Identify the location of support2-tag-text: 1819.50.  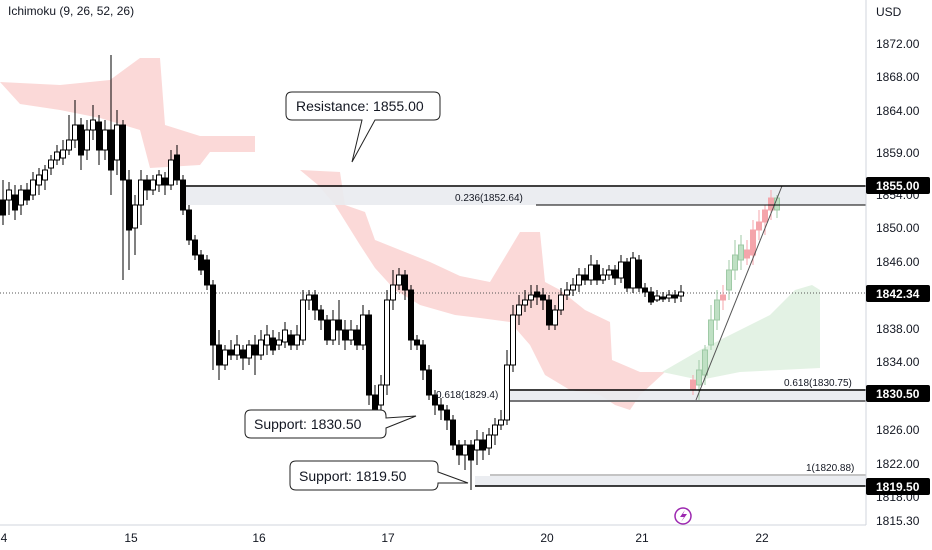
(898, 487).